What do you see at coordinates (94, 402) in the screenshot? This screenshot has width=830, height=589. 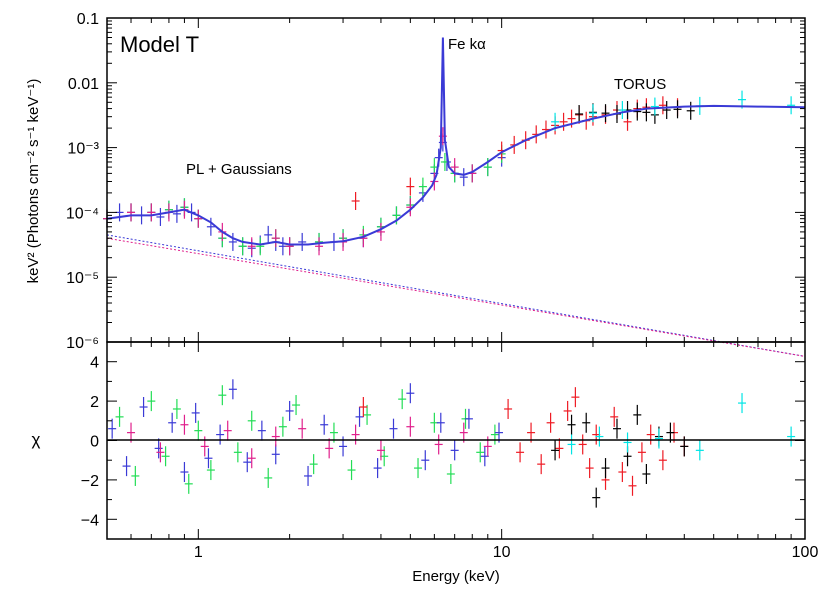 I see `residuals-y-tick-label: 2` at bounding box center [94, 402].